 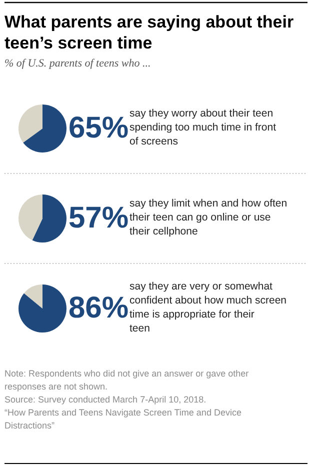 I want to click on slice-label: say they worry about their teen spending too much time in front of screens, so click(x=203, y=128).